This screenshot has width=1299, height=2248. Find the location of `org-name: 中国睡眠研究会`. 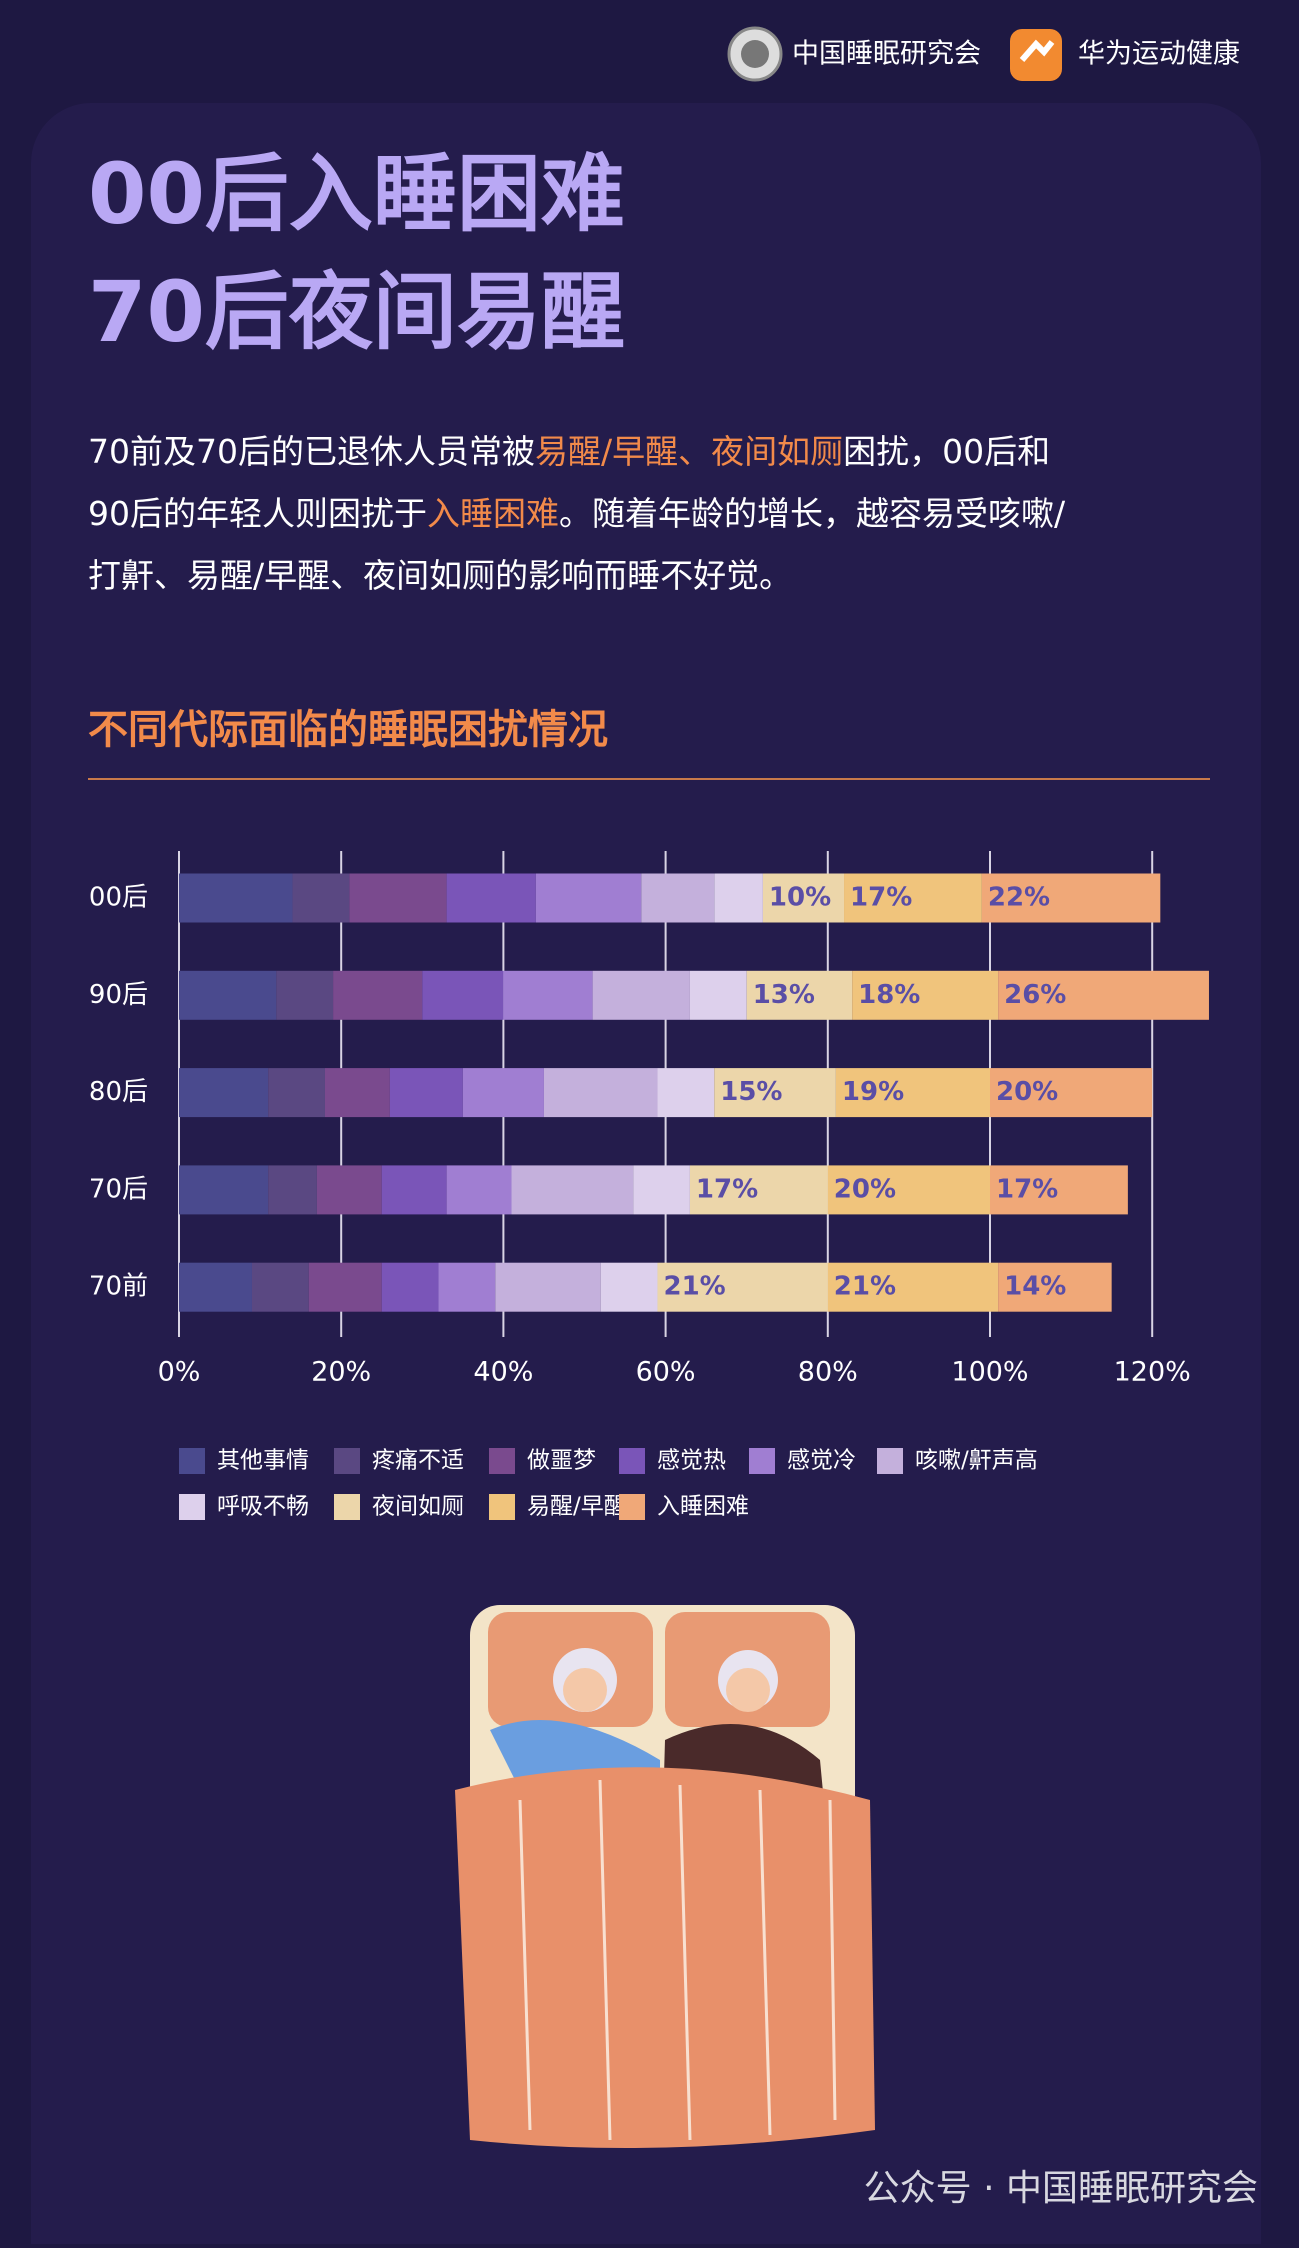

org-name: 中国睡眠研究会 is located at coordinates (886, 54).